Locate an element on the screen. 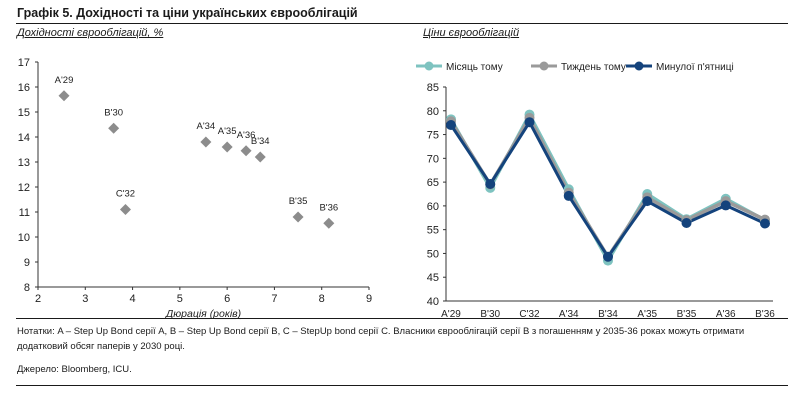 Image resolution: width=796 pixels, height=409 pixels. point-label: C'32 is located at coordinates (125, 194).